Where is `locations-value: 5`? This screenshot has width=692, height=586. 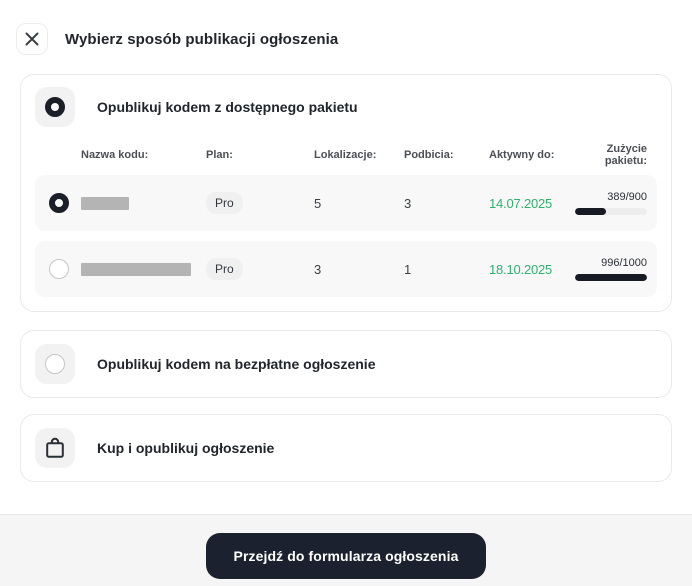
locations-value: 5 is located at coordinates (318, 203).